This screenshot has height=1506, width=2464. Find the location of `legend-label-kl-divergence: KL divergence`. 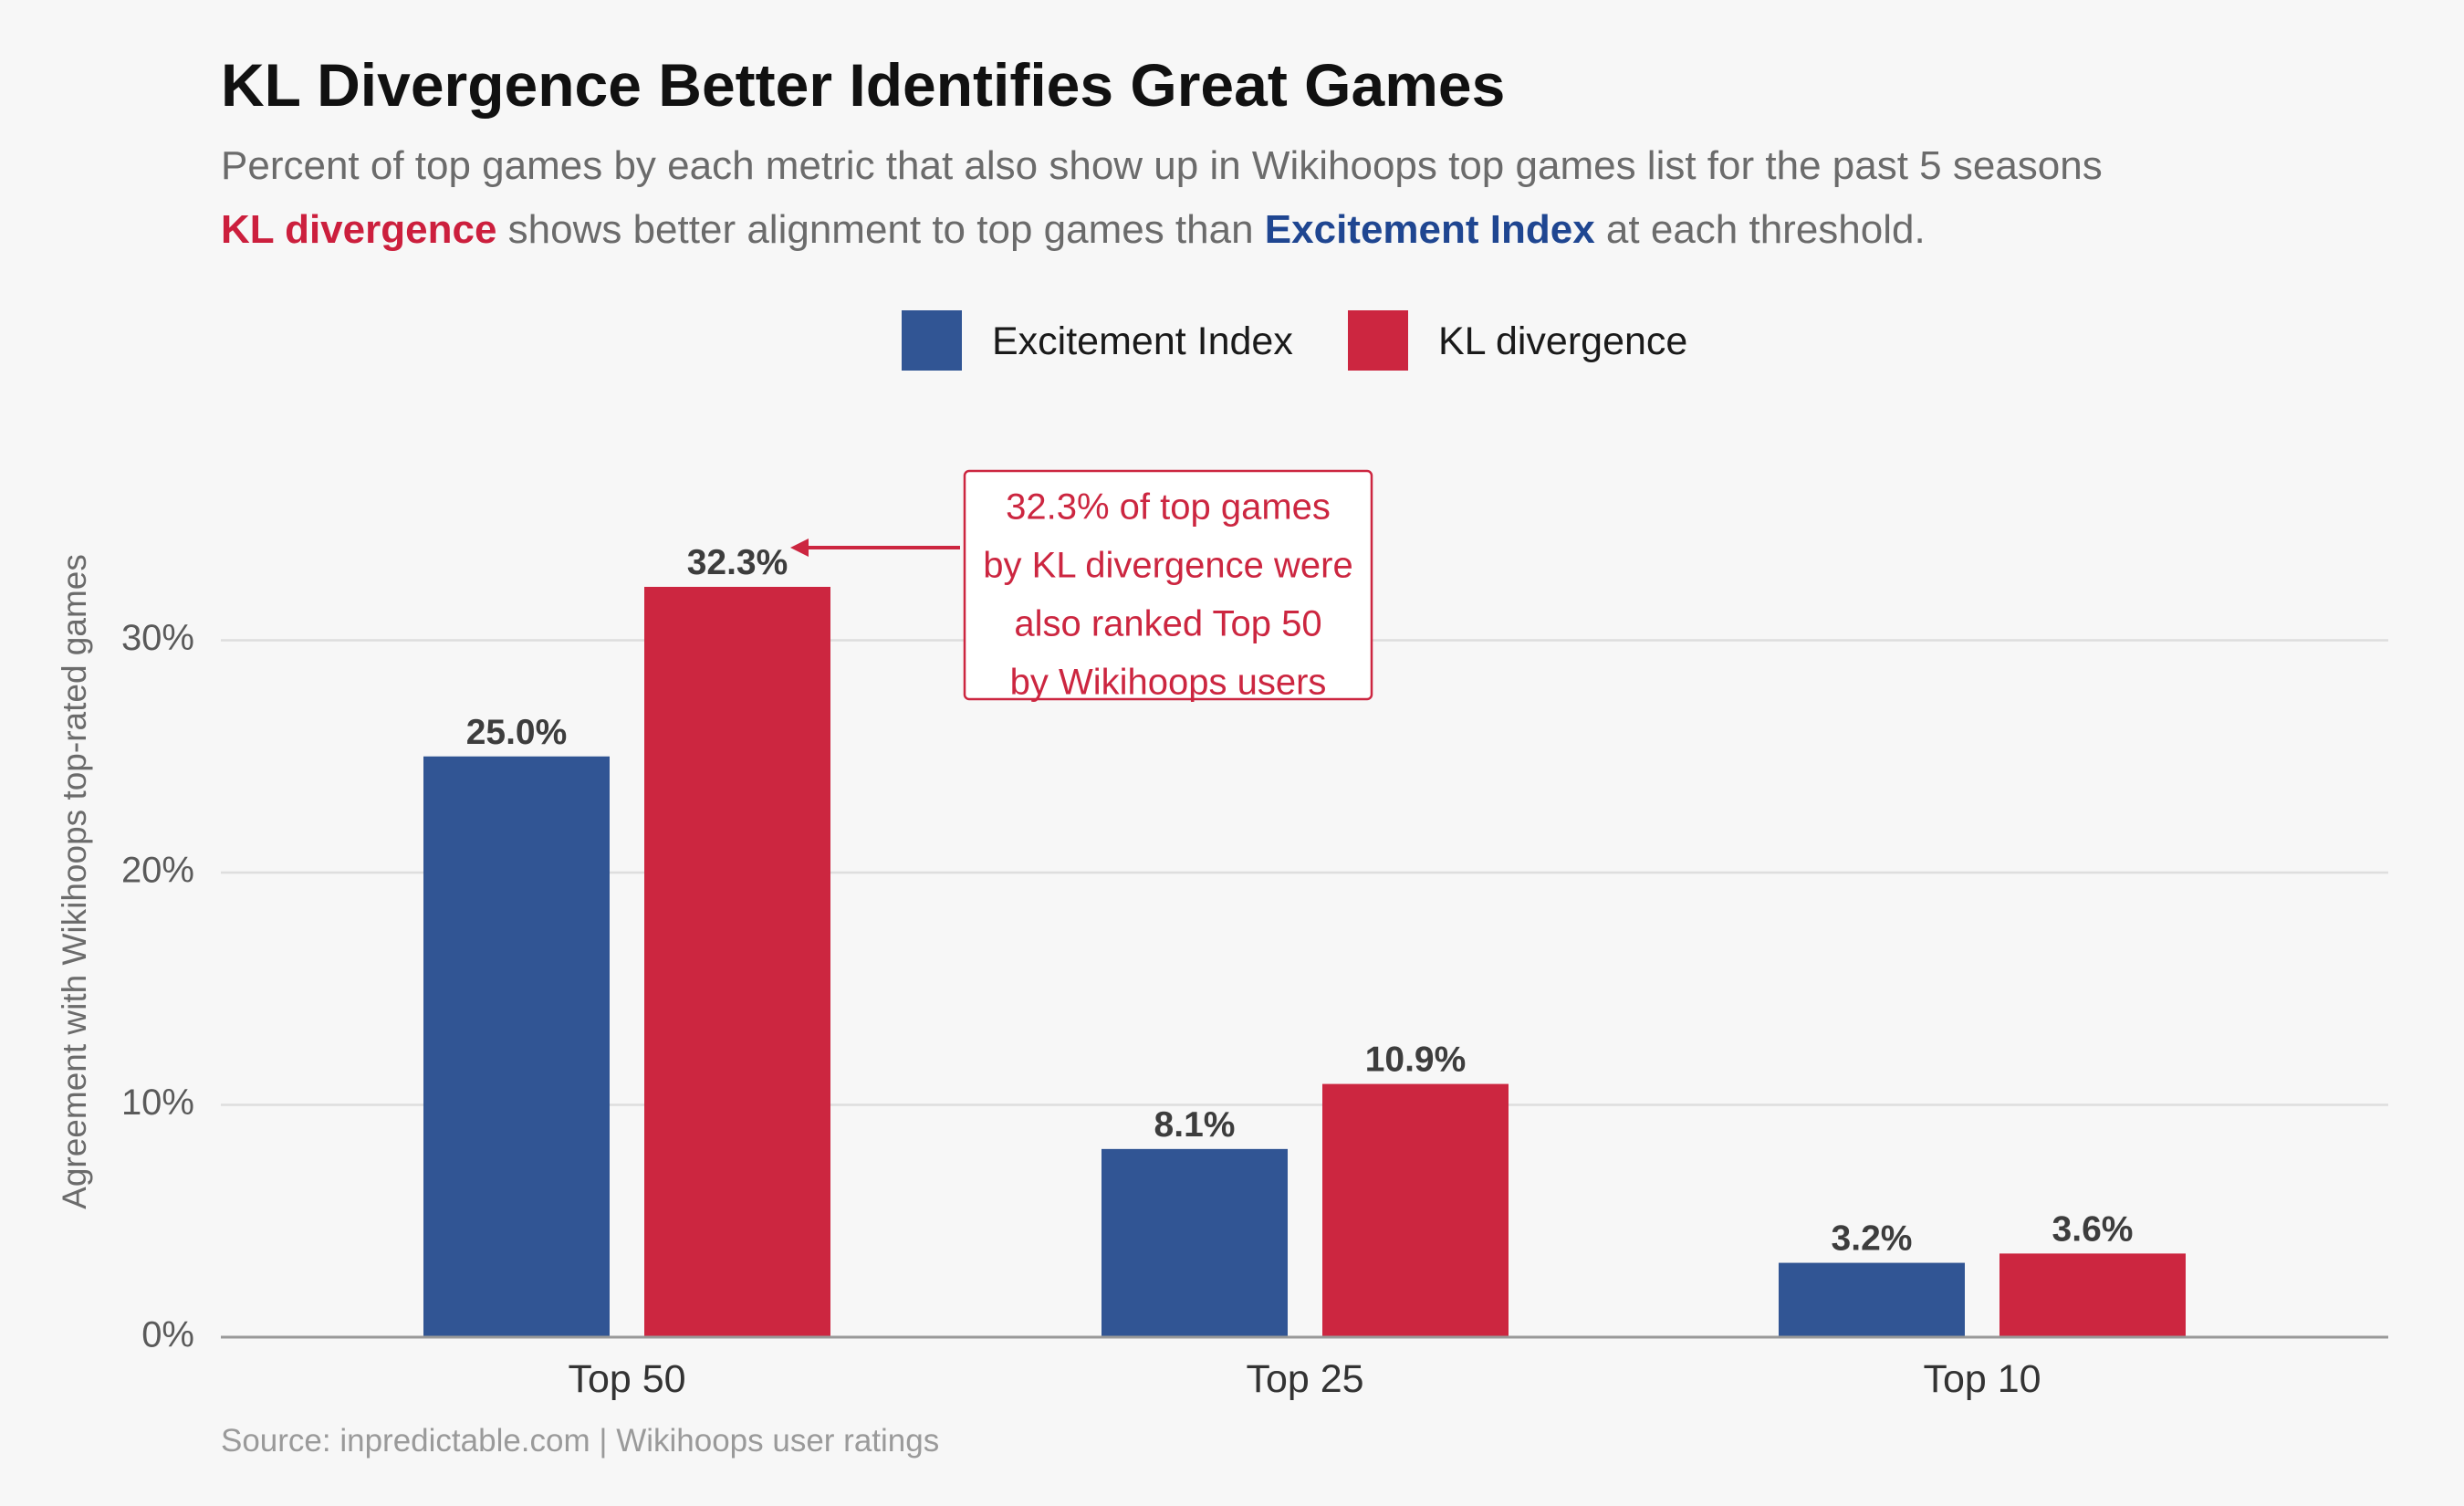

legend-label-kl-divergence: KL divergence is located at coordinates (1562, 341).